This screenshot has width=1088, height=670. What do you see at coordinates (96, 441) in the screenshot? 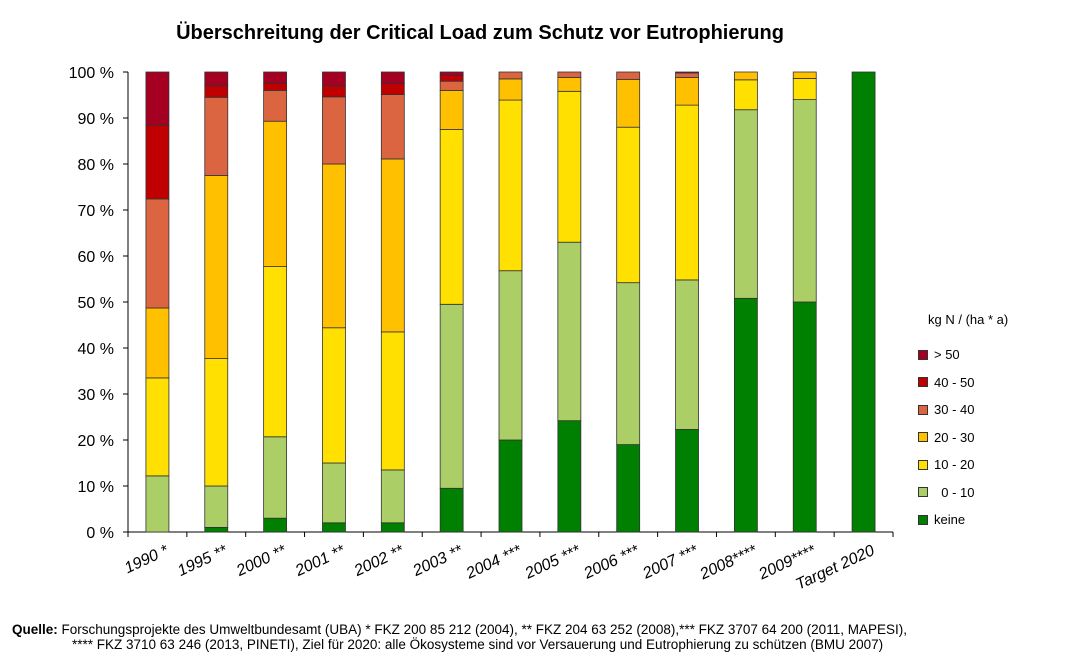
I see `y-tick-label: 20 %` at bounding box center [96, 441].